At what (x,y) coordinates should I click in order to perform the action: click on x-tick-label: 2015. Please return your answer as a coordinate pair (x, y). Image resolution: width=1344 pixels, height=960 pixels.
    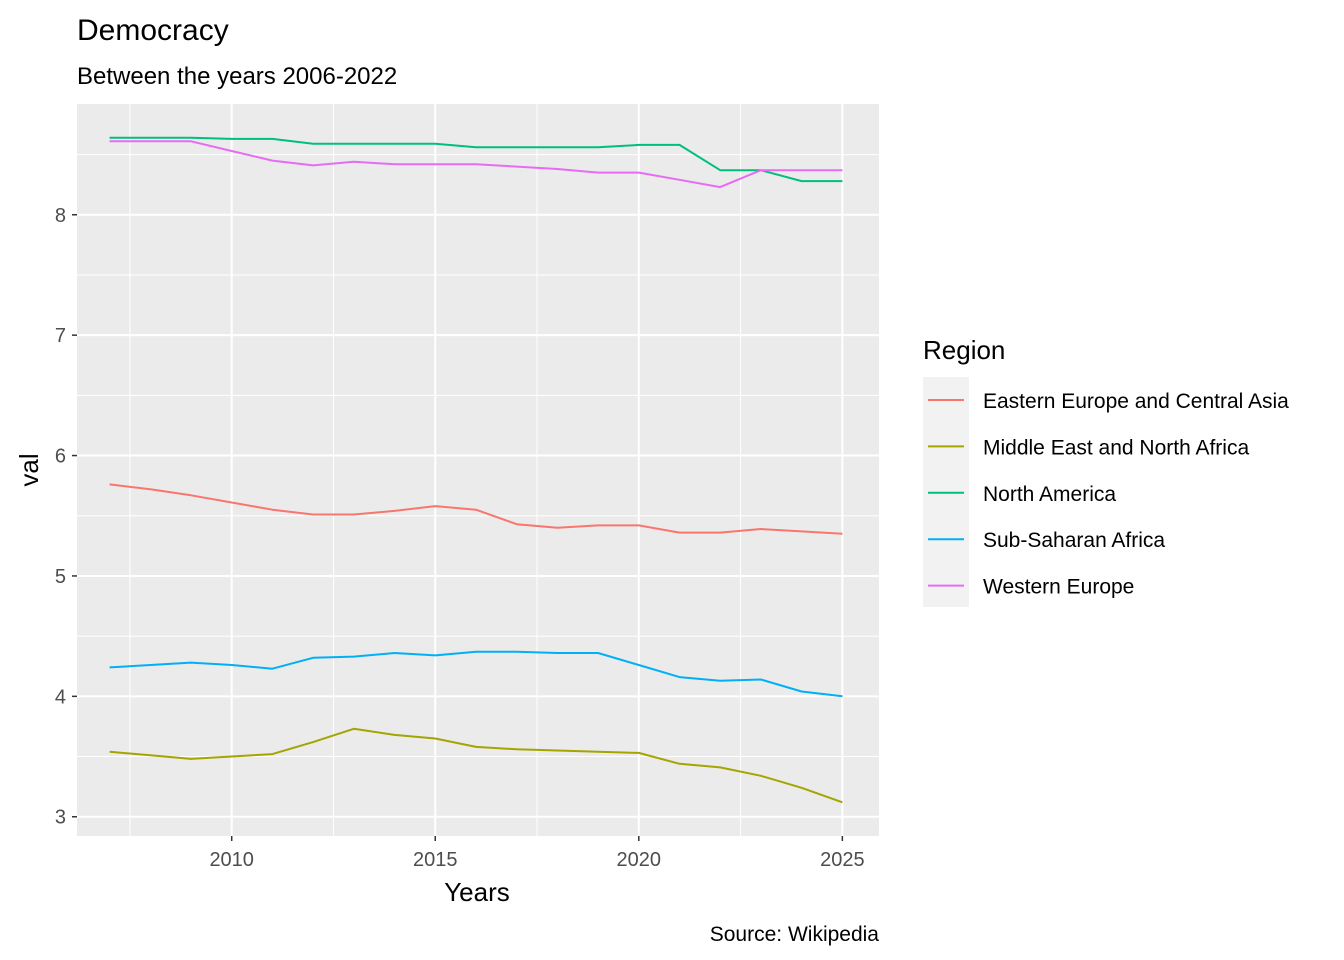
    Looking at the image, I should click on (435, 860).